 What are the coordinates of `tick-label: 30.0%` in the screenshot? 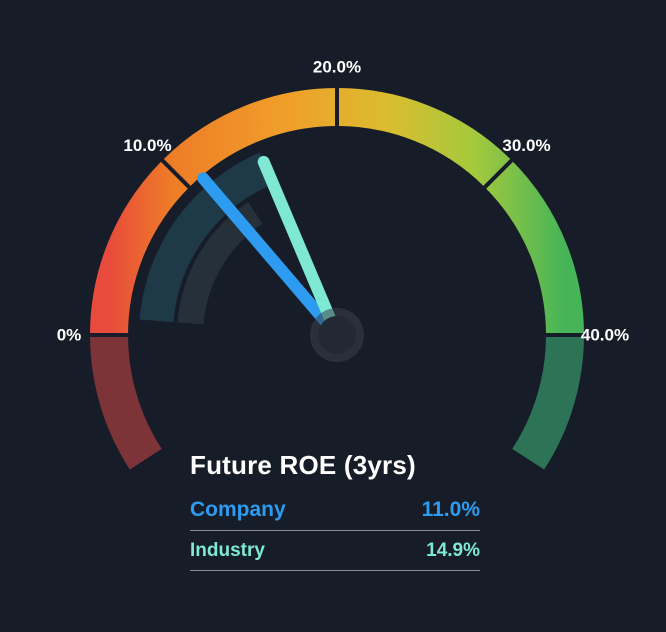 It's located at (526, 145).